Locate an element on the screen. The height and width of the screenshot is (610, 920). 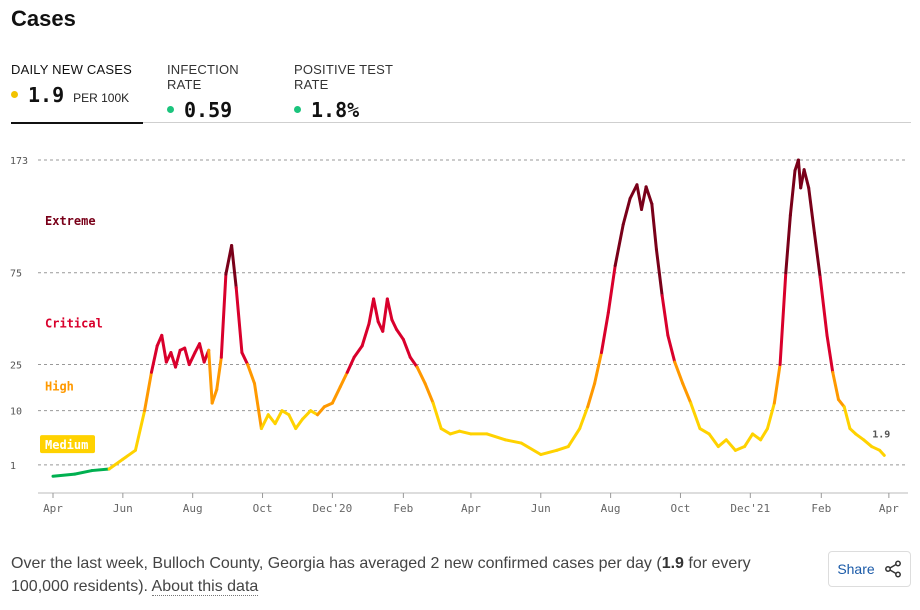
x-tick-label: Aug is located at coordinates (611, 508).